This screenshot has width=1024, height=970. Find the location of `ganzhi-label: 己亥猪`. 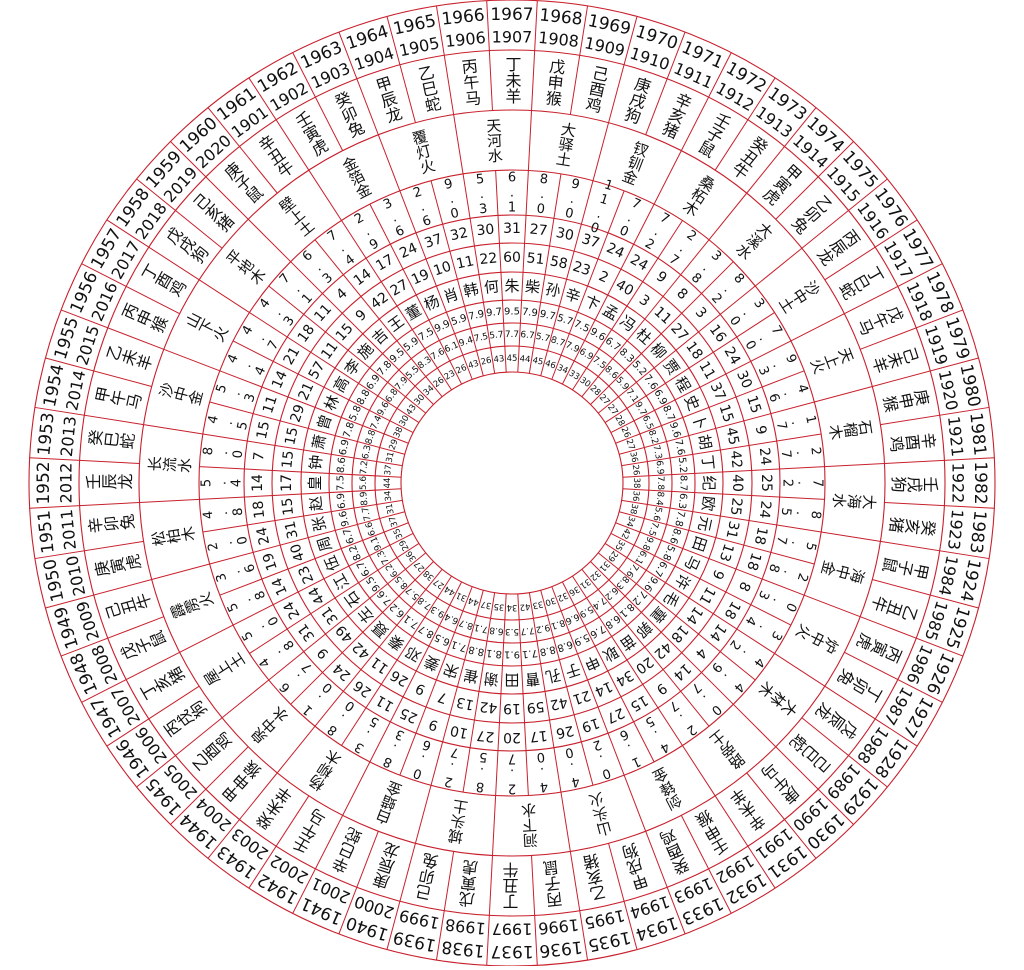

ganzhi-label: 己亥猪 is located at coordinates (212, 213).